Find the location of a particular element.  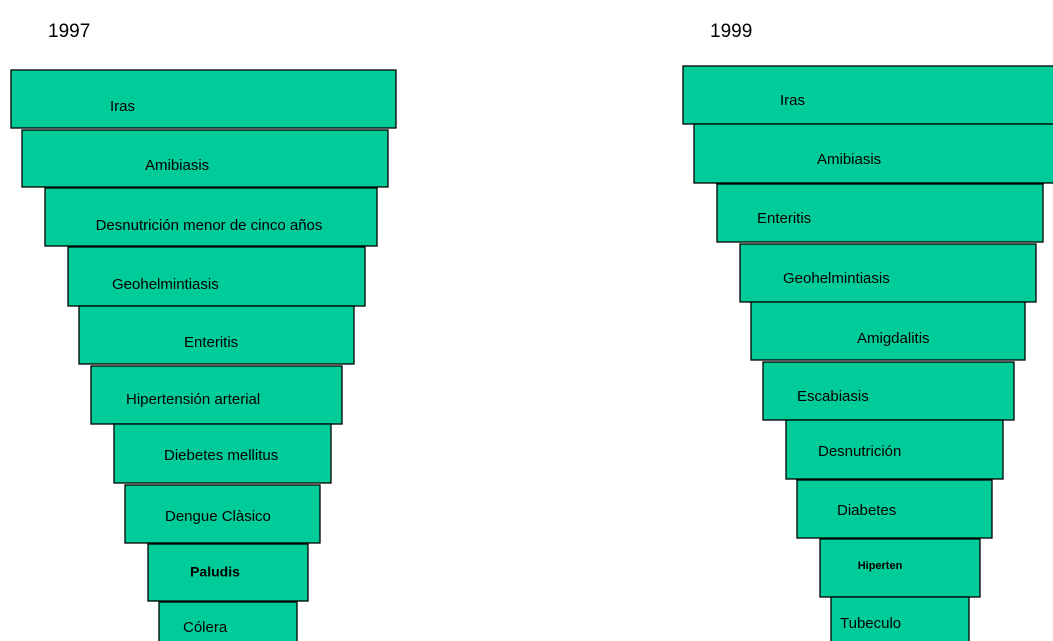

level-label: Desnutrición menor de cinco años is located at coordinates (209, 225).